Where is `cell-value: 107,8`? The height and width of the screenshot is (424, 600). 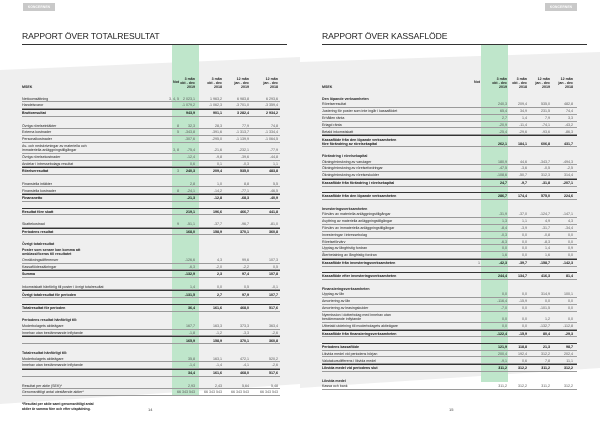 cell-value: 107,8 is located at coordinates (273, 274).